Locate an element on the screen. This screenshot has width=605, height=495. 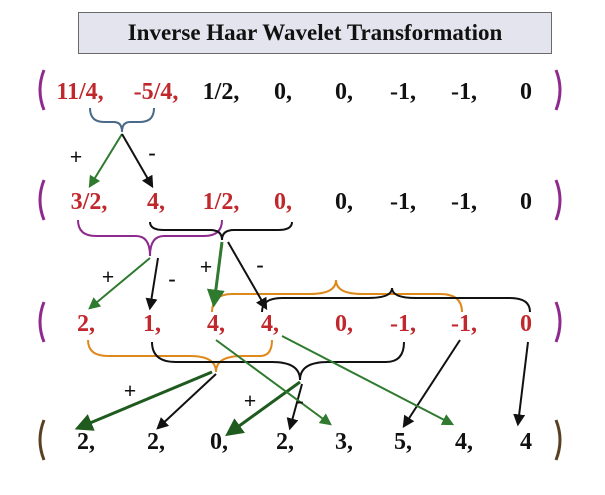
row-1-item: 0 is located at coordinates (526, 92).